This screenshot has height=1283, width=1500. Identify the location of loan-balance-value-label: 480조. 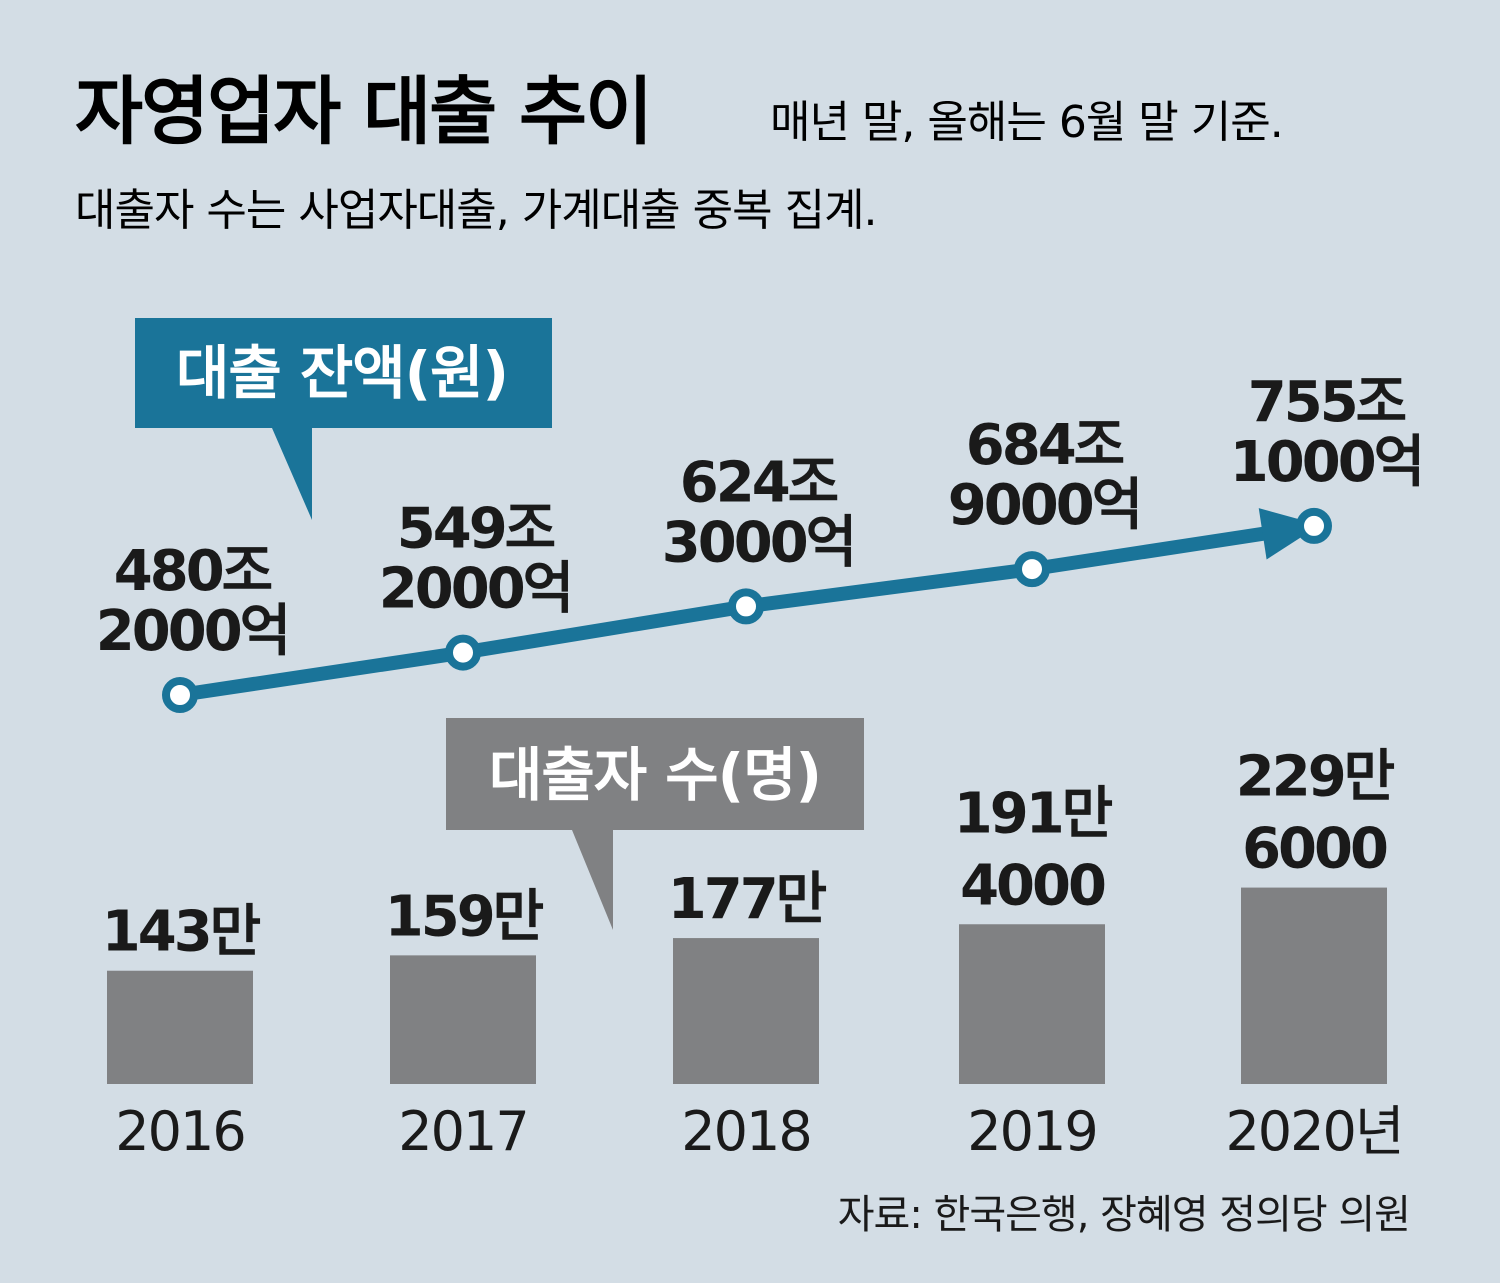
(193, 571).